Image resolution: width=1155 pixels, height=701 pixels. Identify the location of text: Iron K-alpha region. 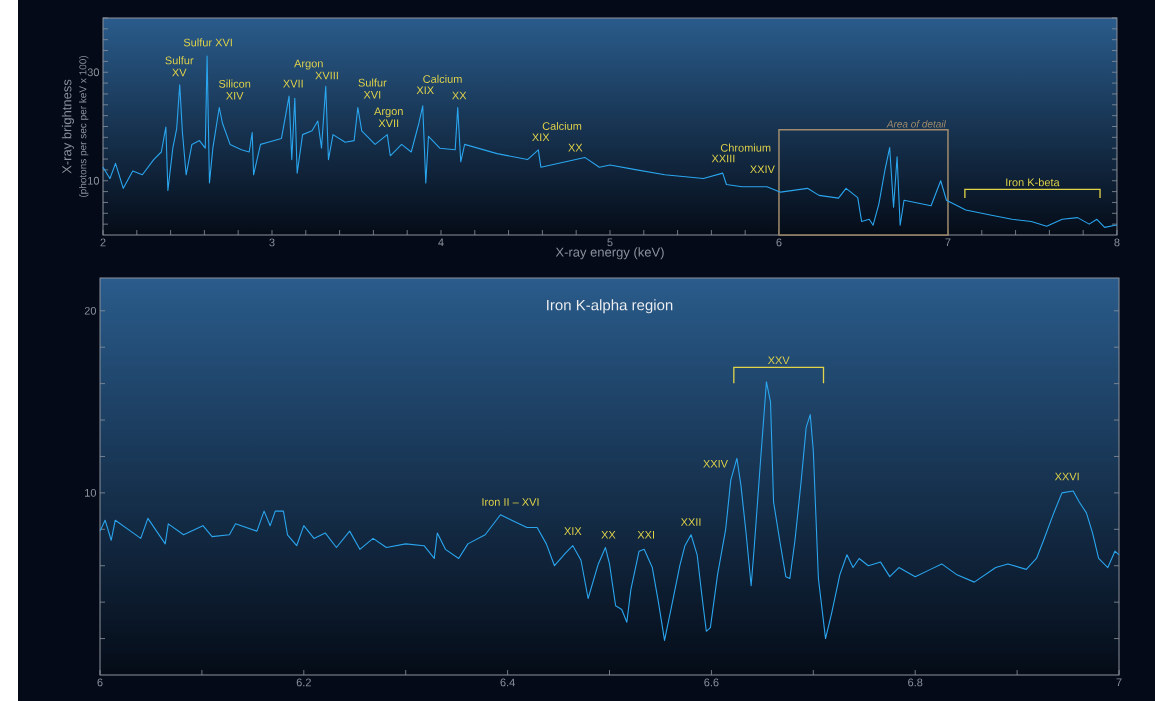
(610, 306).